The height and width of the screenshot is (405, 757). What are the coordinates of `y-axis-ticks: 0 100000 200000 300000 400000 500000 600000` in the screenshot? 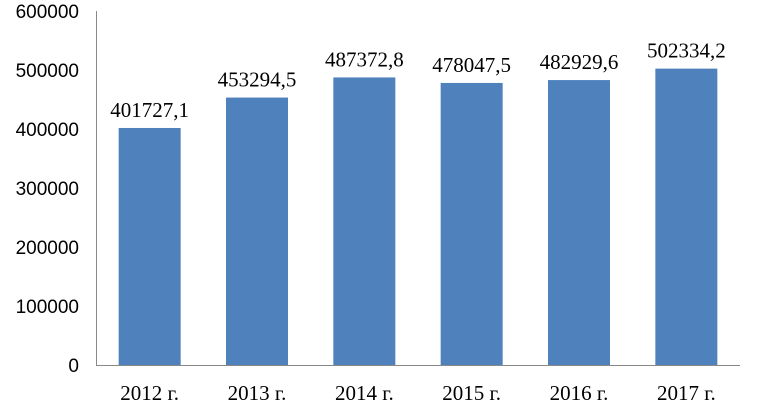 It's located at (47, 189).